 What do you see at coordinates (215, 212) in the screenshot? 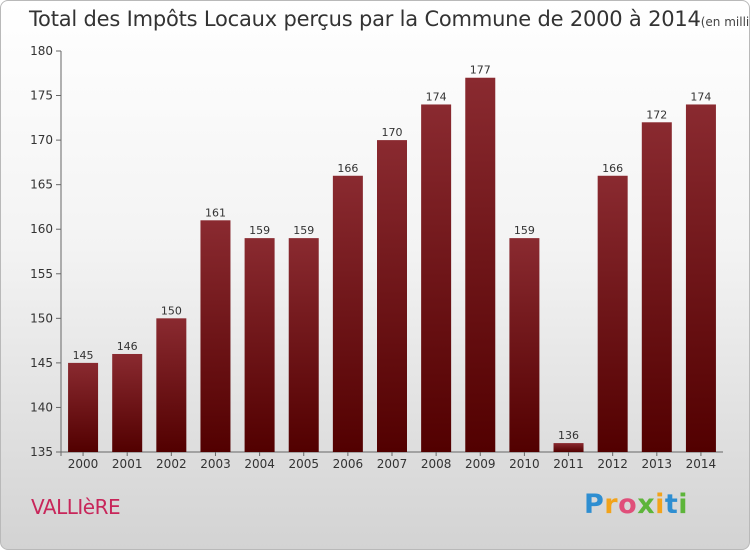
I see `bar-value-label: 161` at bounding box center [215, 212].